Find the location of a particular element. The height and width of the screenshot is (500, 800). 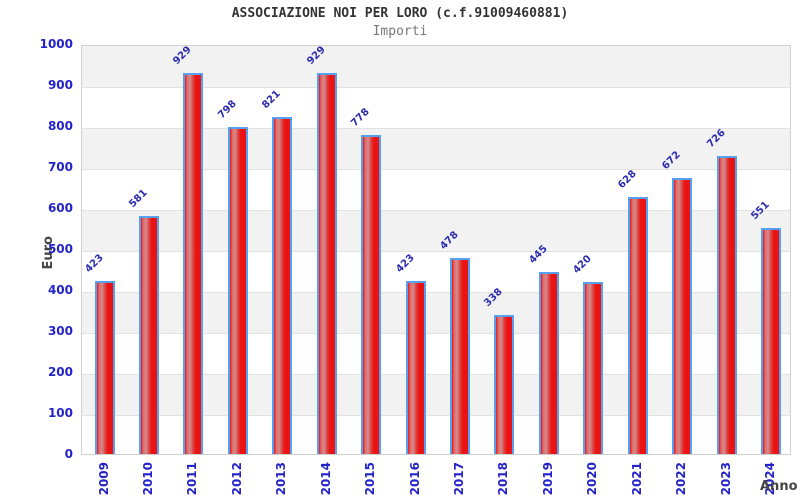

y-tick-label: 400 is located at coordinates (60, 290).